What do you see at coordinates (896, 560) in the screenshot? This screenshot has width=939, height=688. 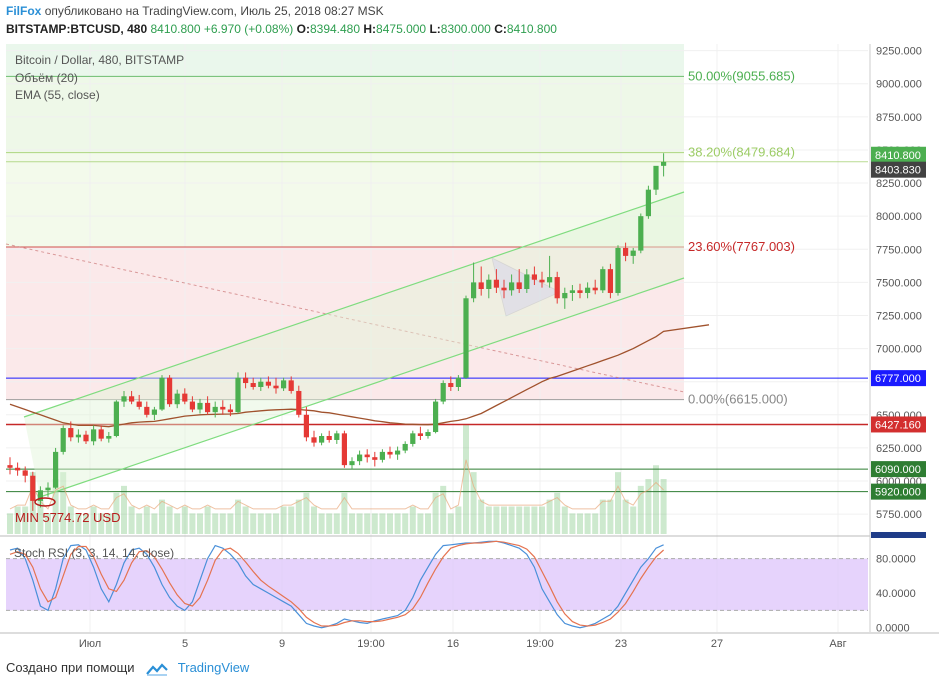 I see `stoch-tick-label: 80.0000` at bounding box center [896, 560].